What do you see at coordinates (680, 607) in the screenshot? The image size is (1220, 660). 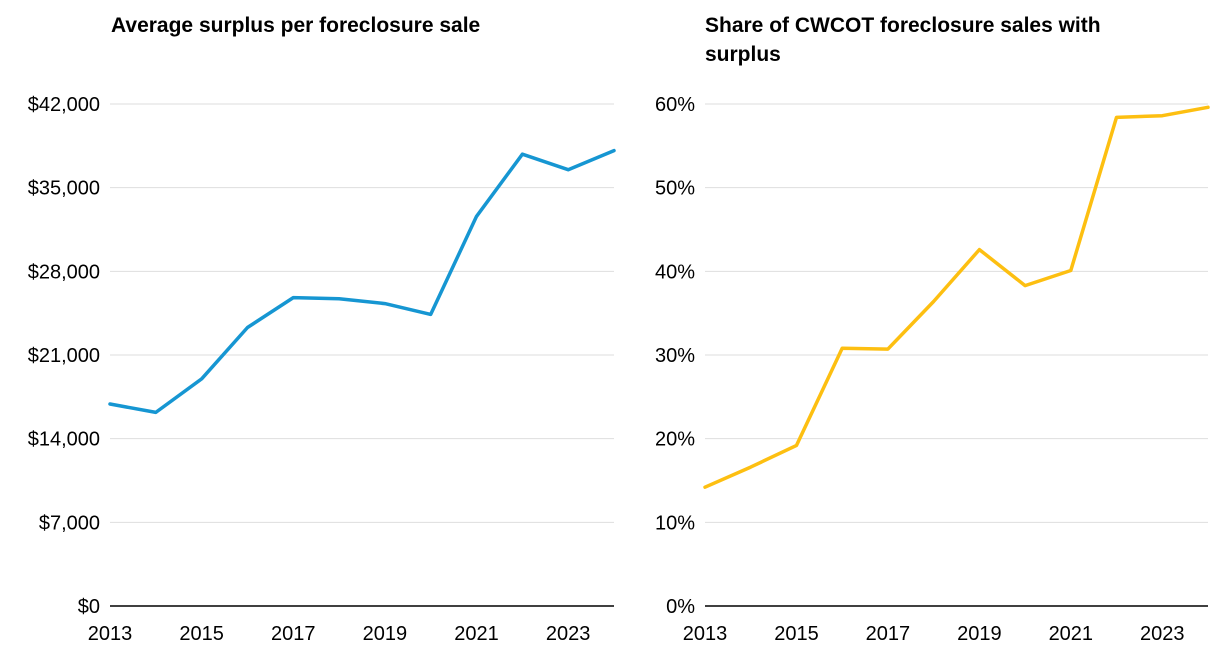 I see `y-tick-label: 0%` at bounding box center [680, 607].